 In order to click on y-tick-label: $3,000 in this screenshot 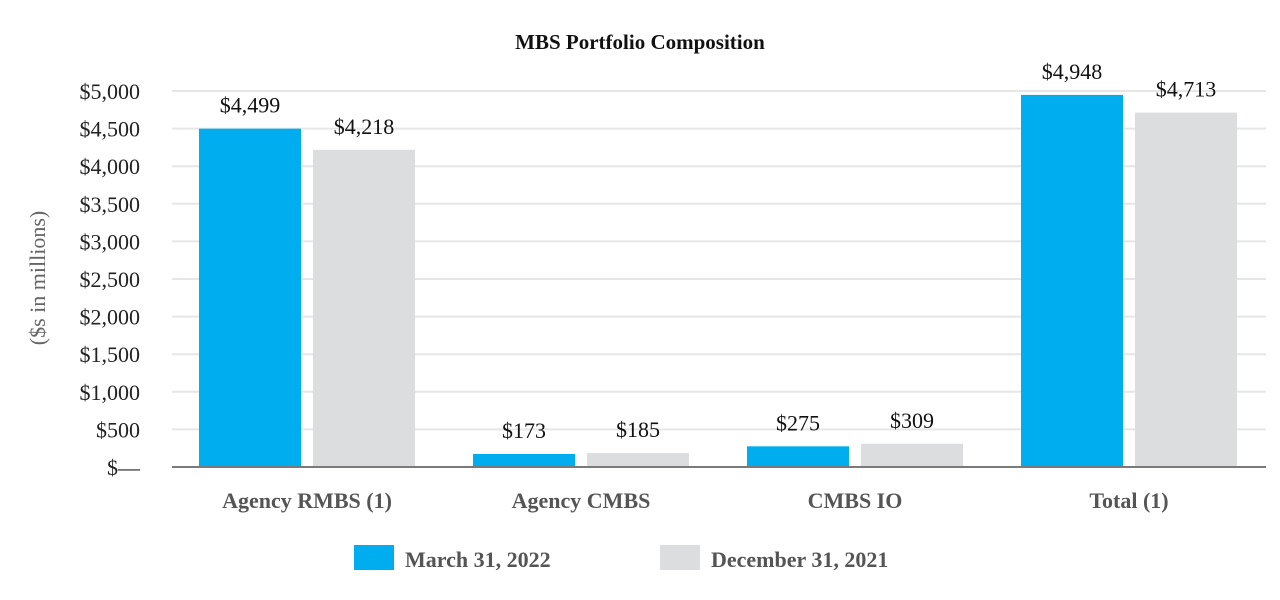, I will do `click(110, 241)`.